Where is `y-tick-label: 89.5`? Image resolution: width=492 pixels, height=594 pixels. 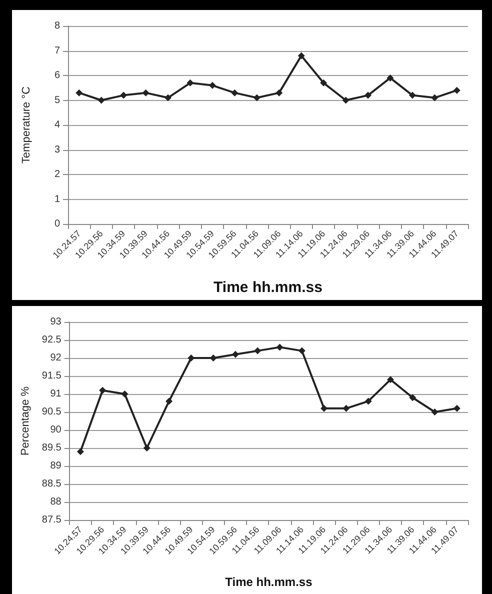 y-tick-label: 89.5 is located at coordinates (52, 448).